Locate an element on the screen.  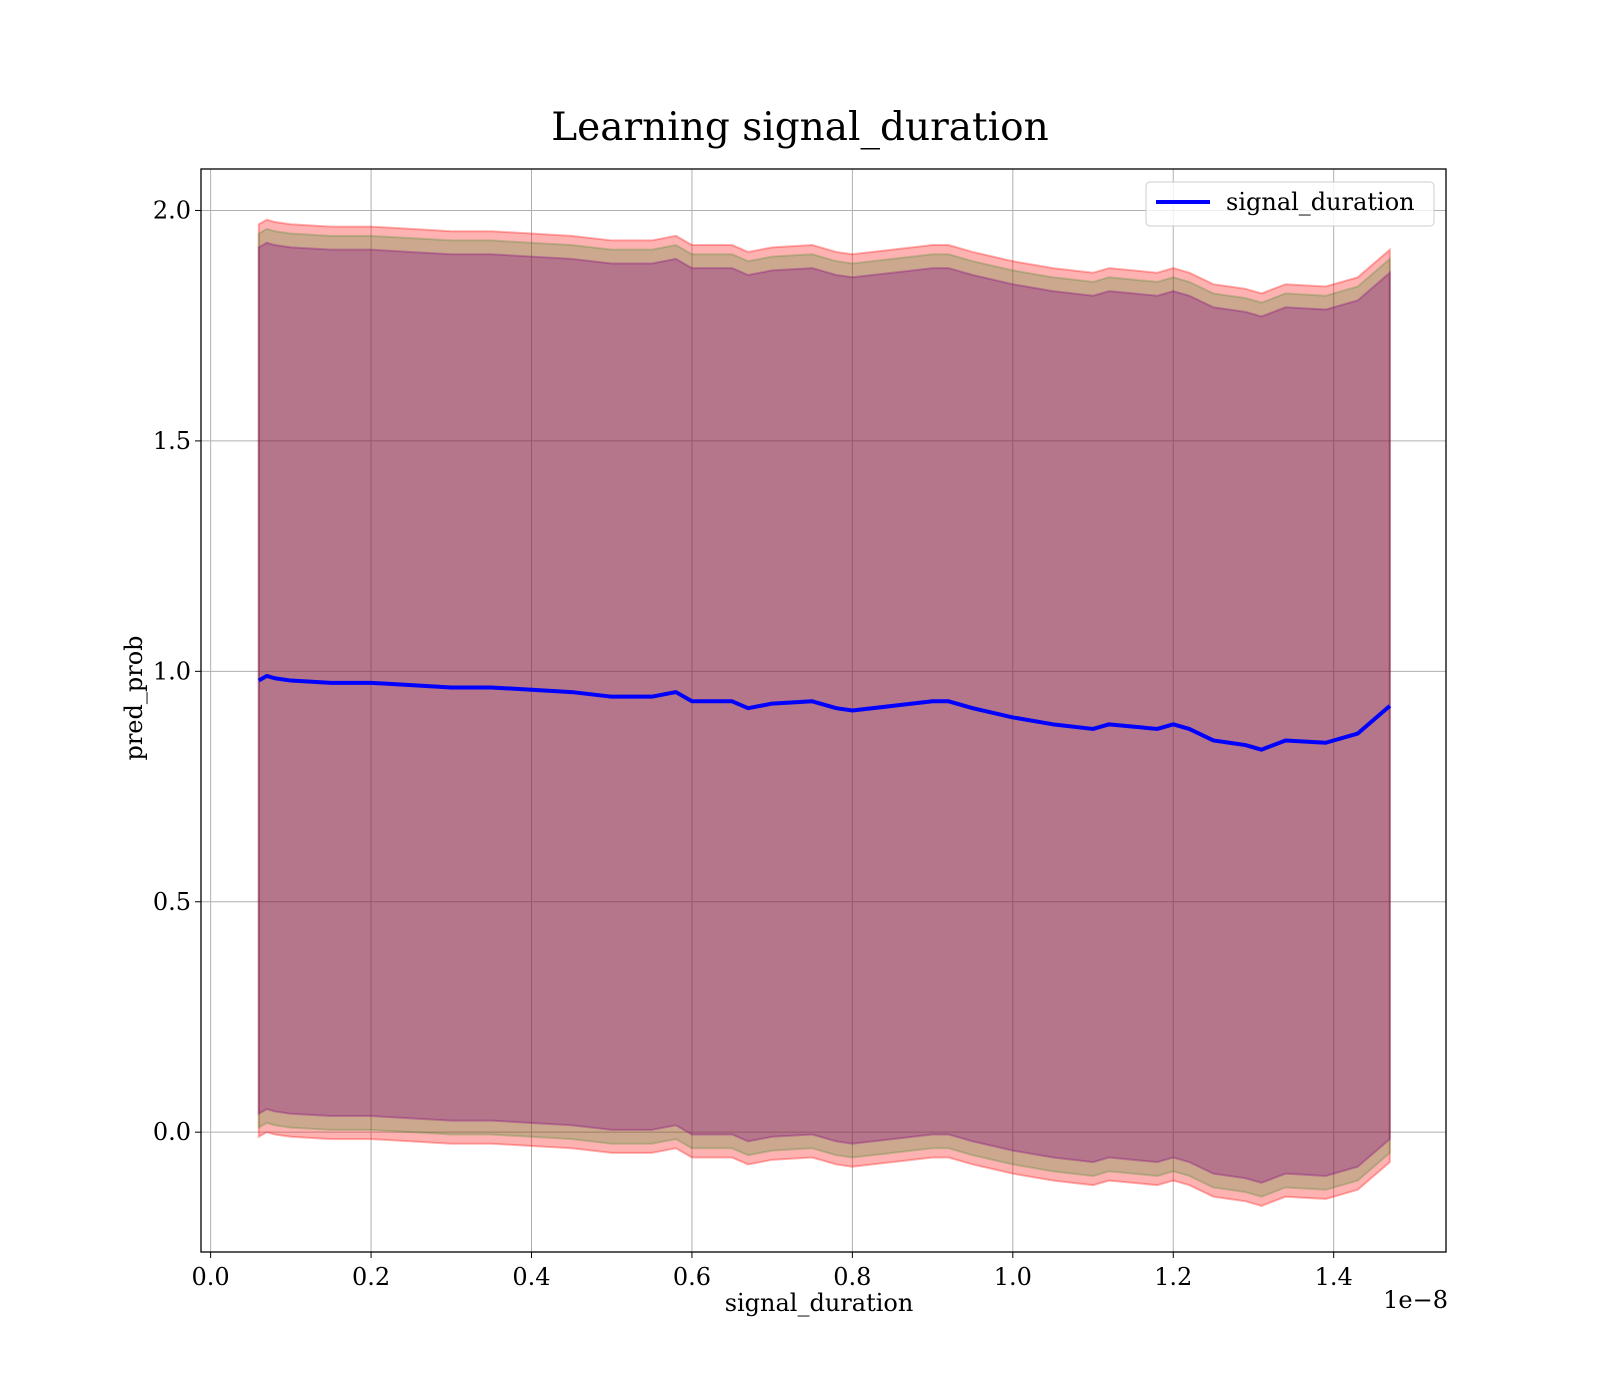
x-tick-label: 0.4 is located at coordinates (531, 1277).